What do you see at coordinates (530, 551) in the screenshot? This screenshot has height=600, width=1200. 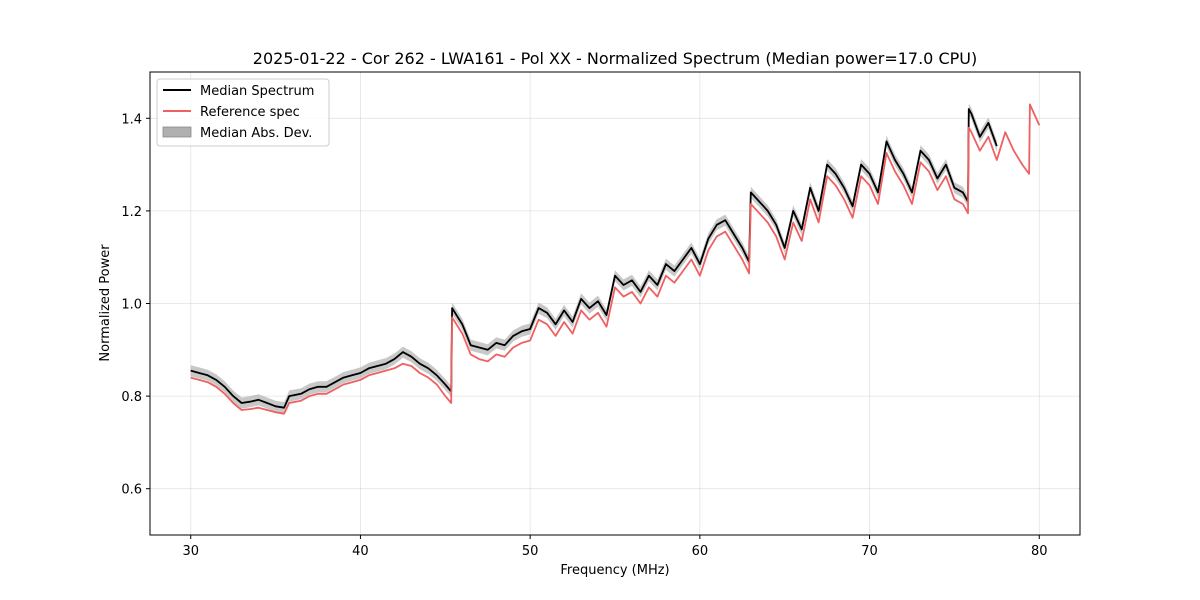 I see `x-tick-label: 50` at bounding box center [530, 551].